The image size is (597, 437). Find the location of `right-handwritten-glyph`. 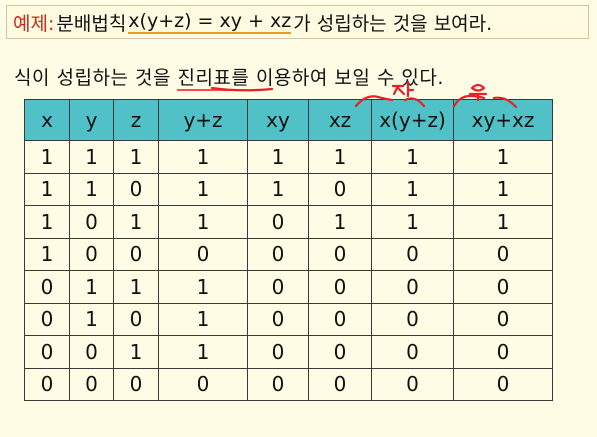

right-handwritten-glyph is located at coordinates (478, 92).